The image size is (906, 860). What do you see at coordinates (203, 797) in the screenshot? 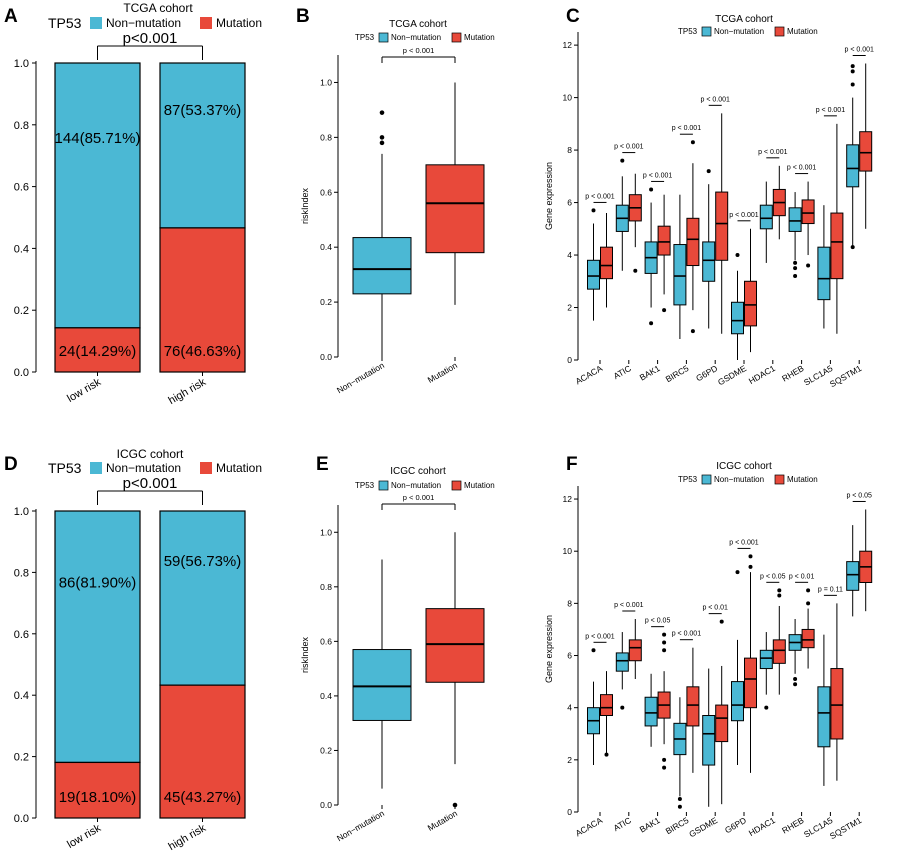
I see `data-label-mutation: 45(43.27%)` at bounding box center [203, 797].